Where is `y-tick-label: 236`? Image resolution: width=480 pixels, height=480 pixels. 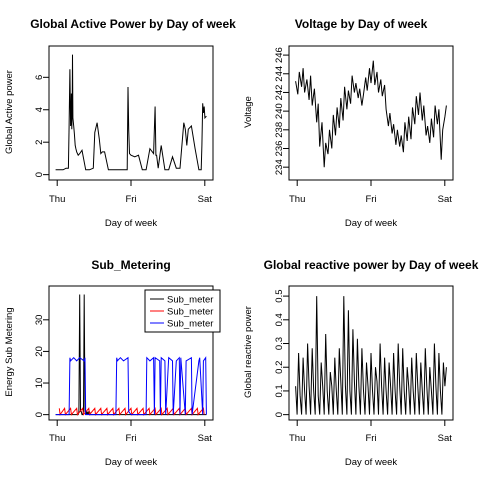 y-tick-label: 236 is located at coordinates (279, 149).